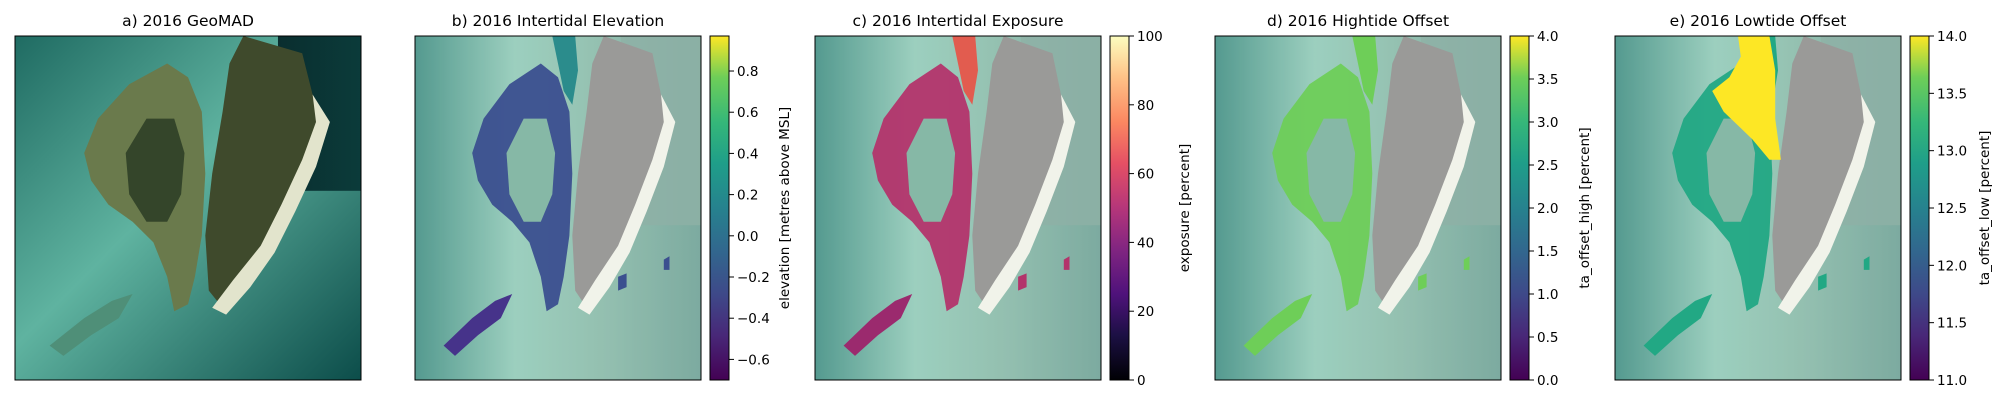 Image resolution: width=2000 pixels, height=404 pixels. I want to click on colorbar-tick-label: 13.0, so click(1952, 152).